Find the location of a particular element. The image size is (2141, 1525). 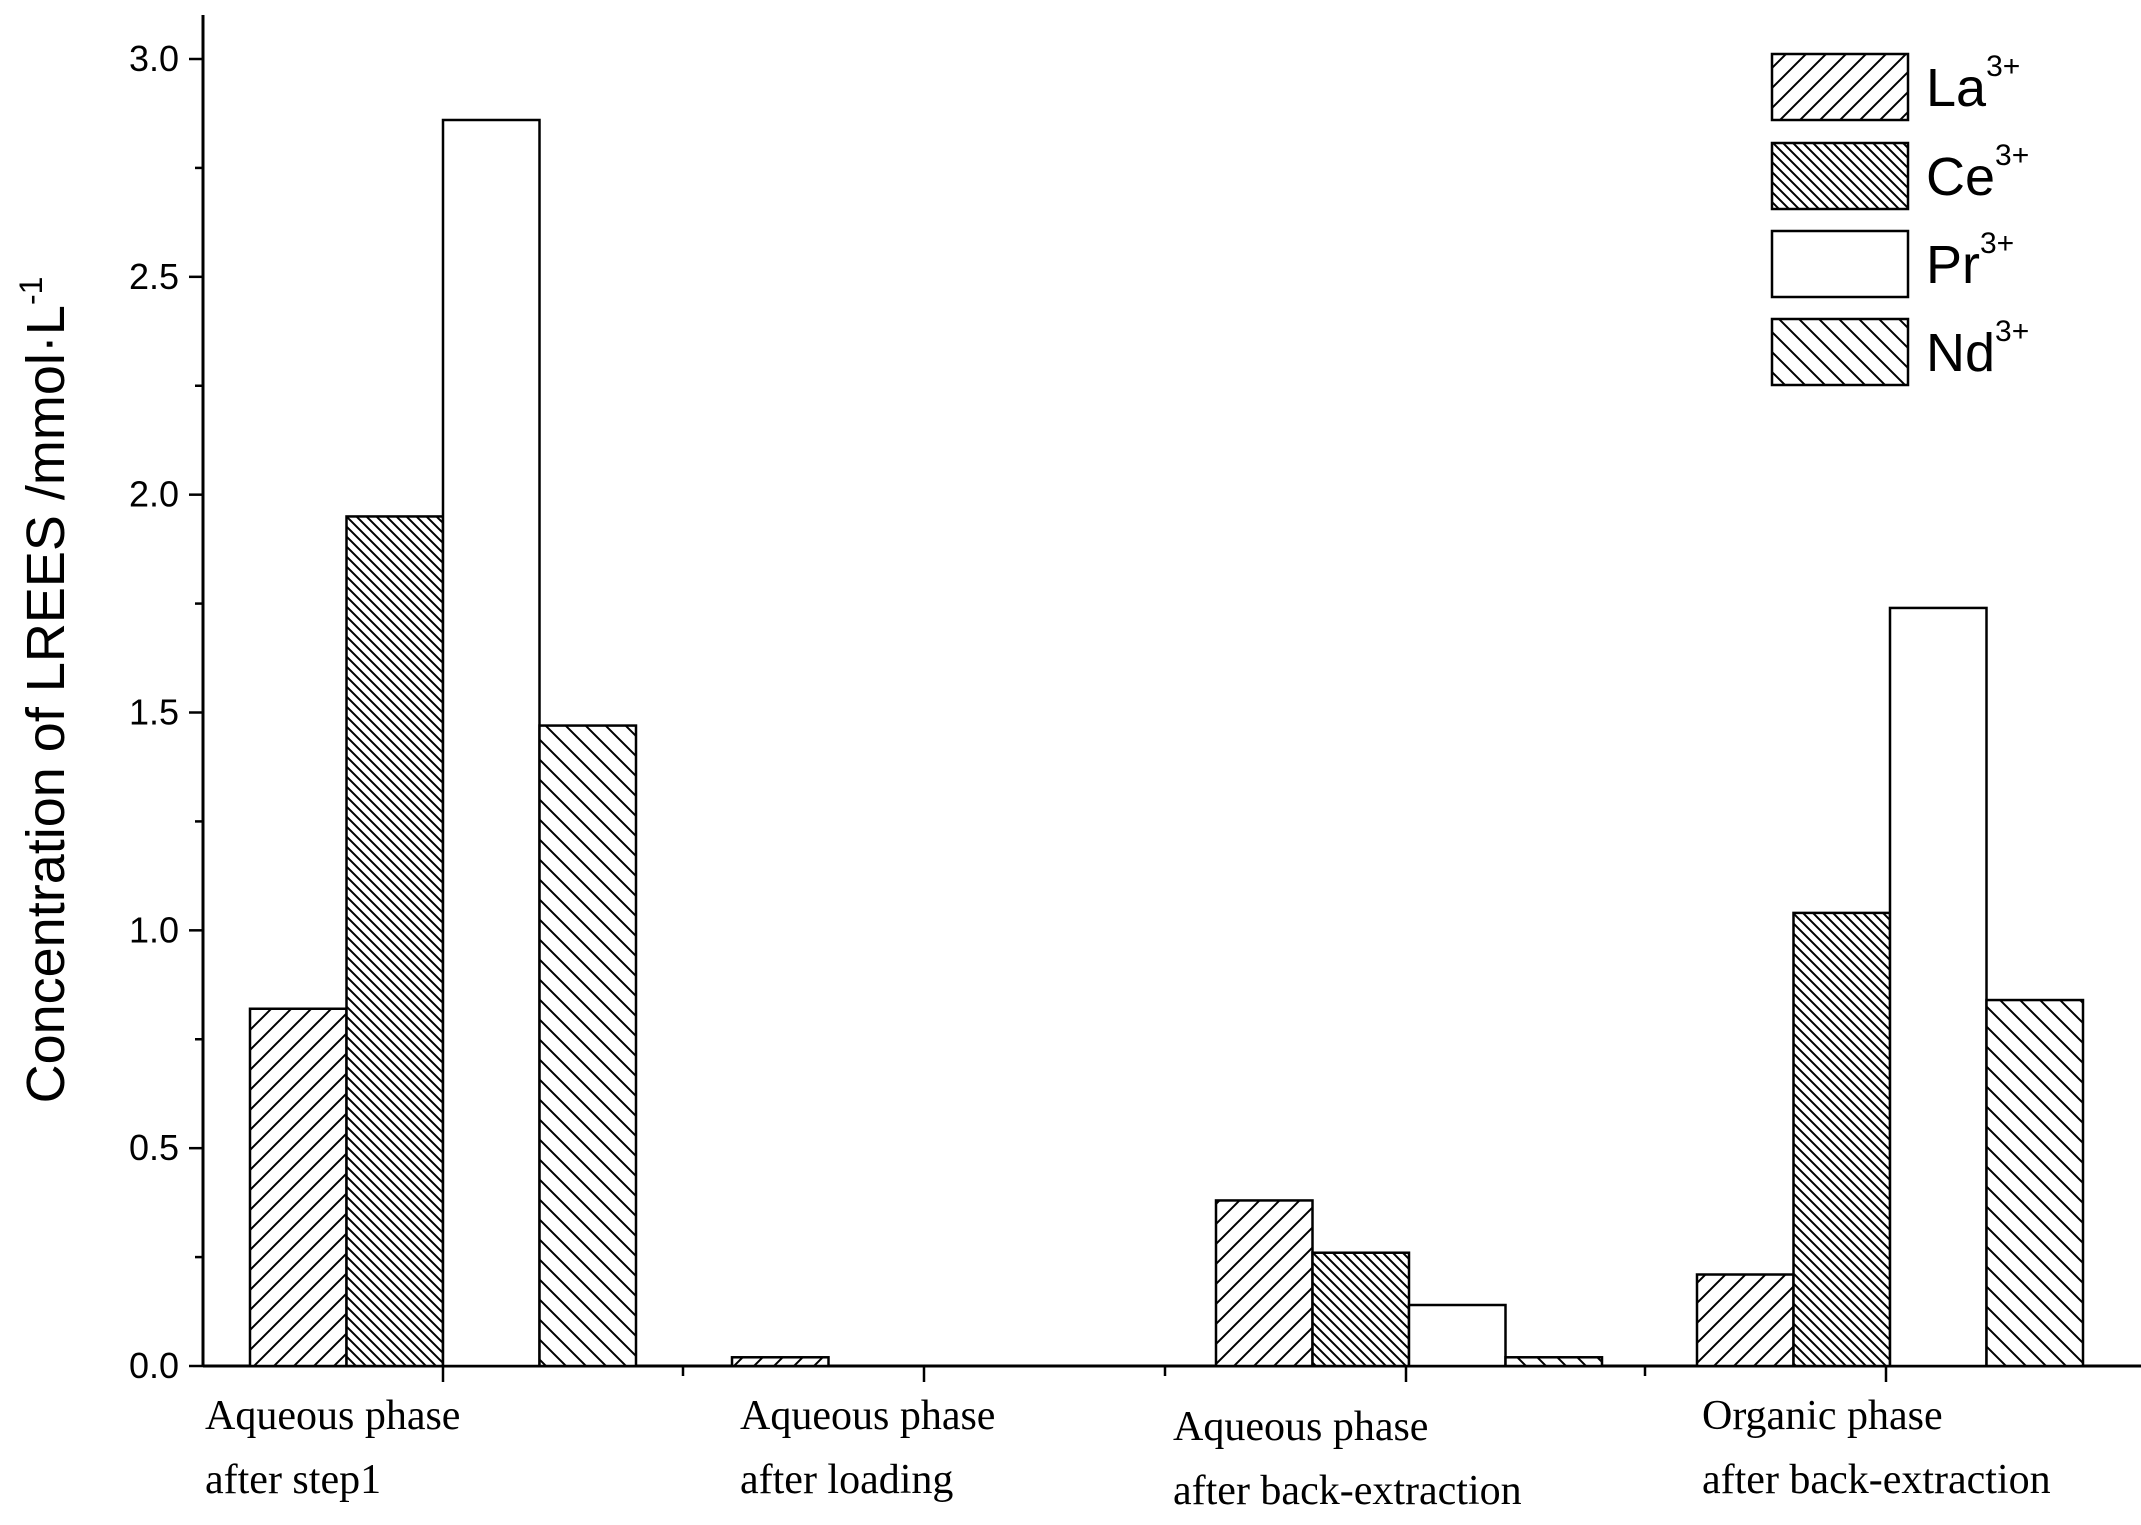

x-category-label: Organic phase after back-extraction is located at coordinates (1876, 1448).